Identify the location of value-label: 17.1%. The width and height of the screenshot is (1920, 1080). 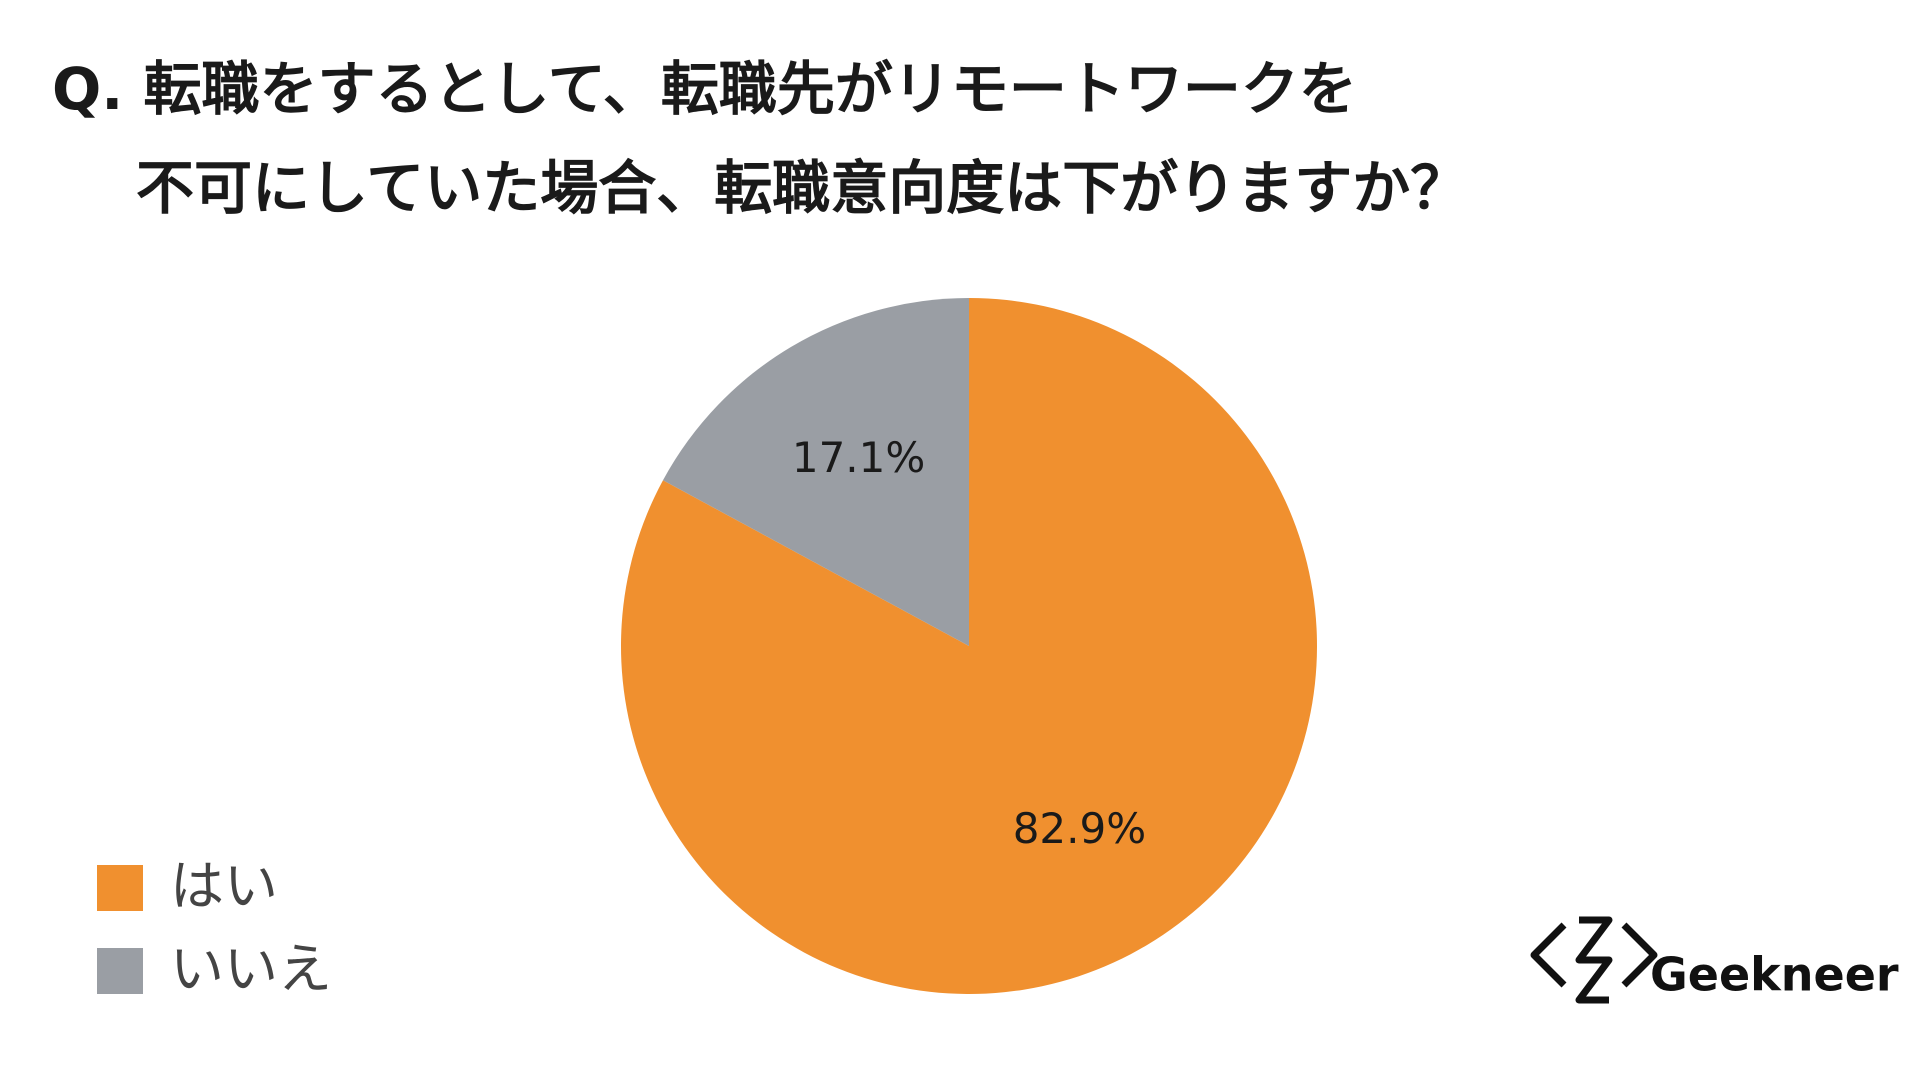
(858, 457).